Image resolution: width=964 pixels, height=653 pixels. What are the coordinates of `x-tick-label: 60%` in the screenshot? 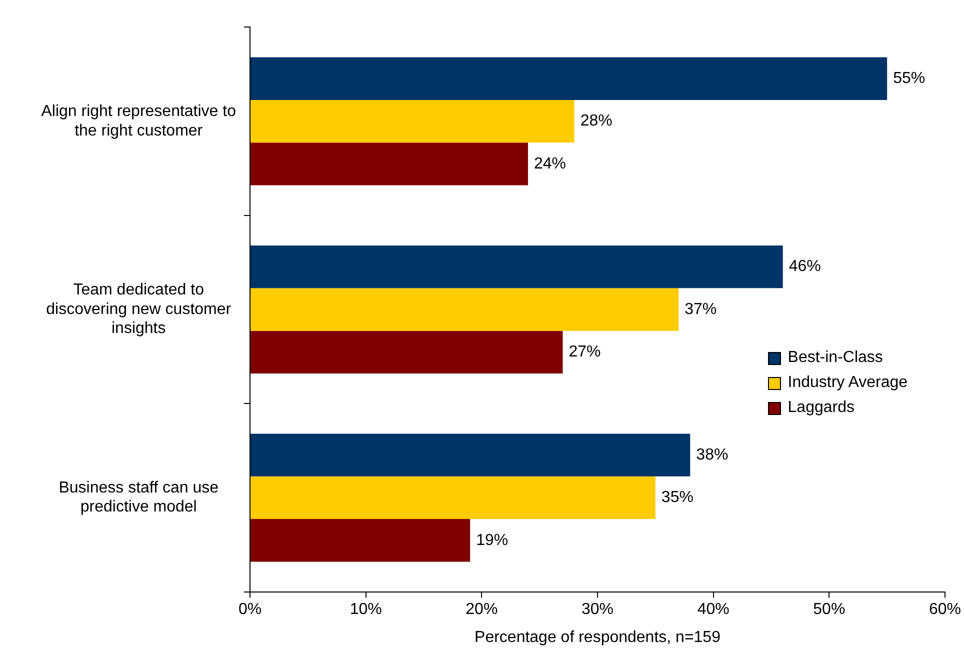 It's located at (945, 609).